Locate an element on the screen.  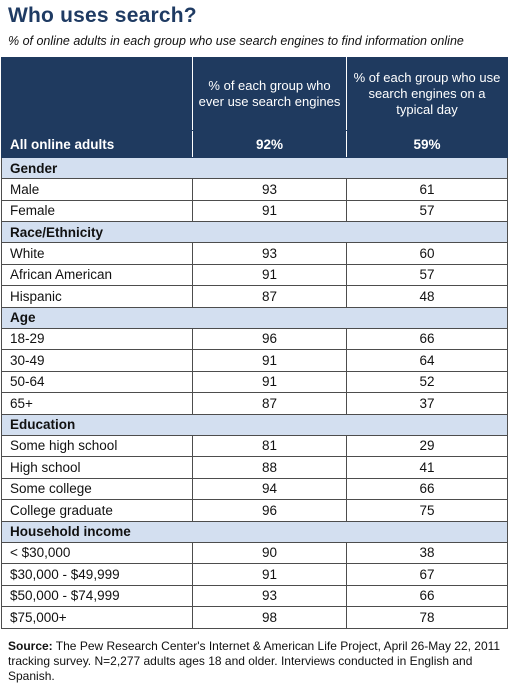
row-label: Male is located at coordinates (97, 189).